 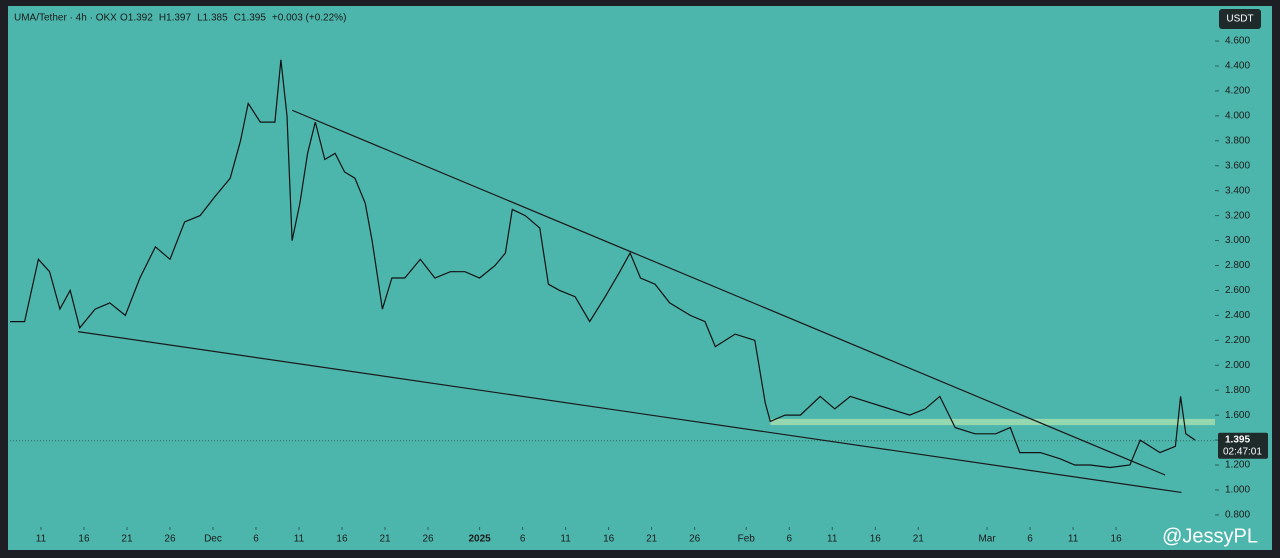 I want to click on price-badge, so click(x=1243, y=445).